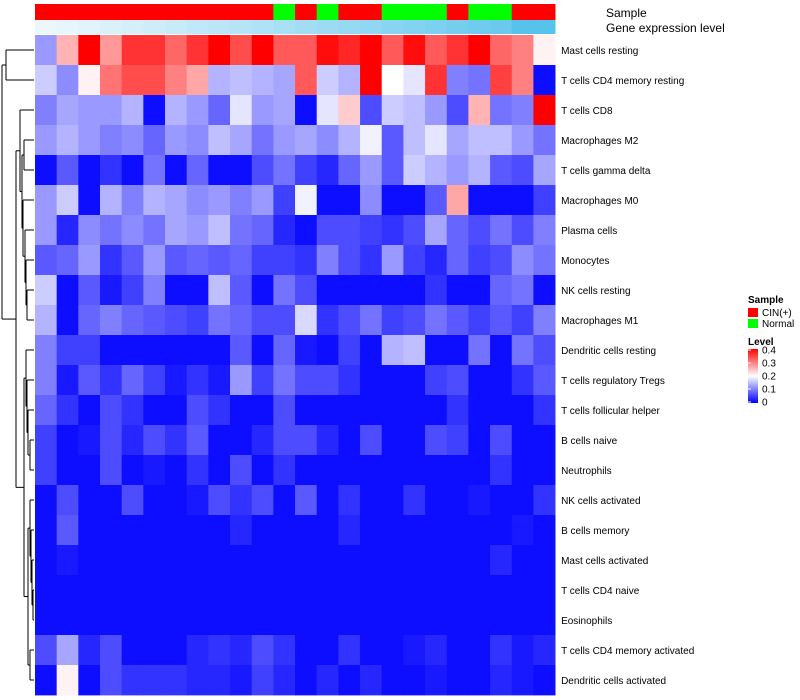  What do you see at coordinates (665, 28) in the screenshot?
I see `annotation-label-expression: Gene expression level` at bounding box center [665, 28].